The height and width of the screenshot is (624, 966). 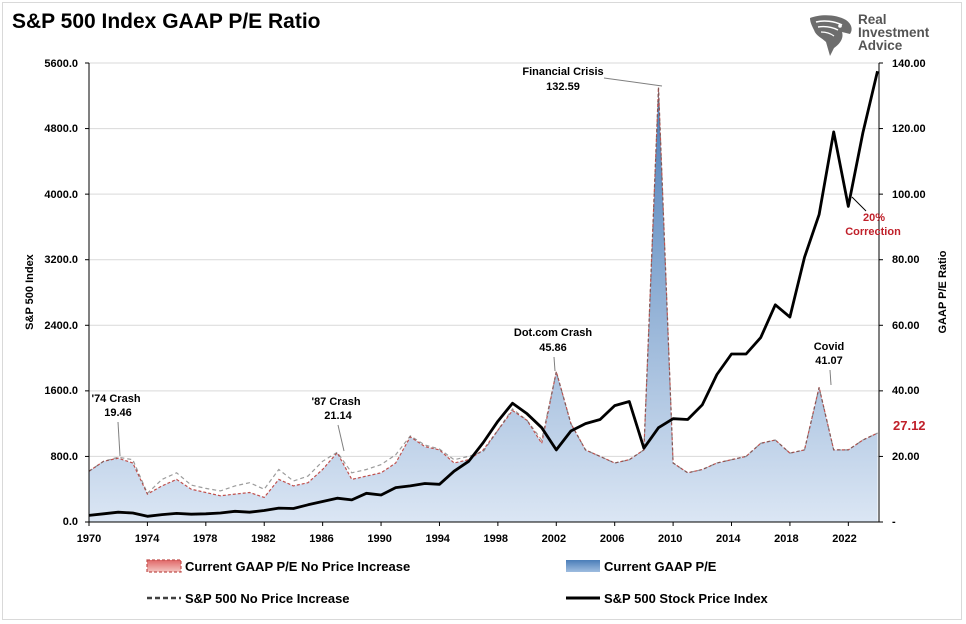 What do you see at coordinates (61, 260) in the screenshot?
I see `y-left-tick: 3200.0` at bounding box center [61, 260].